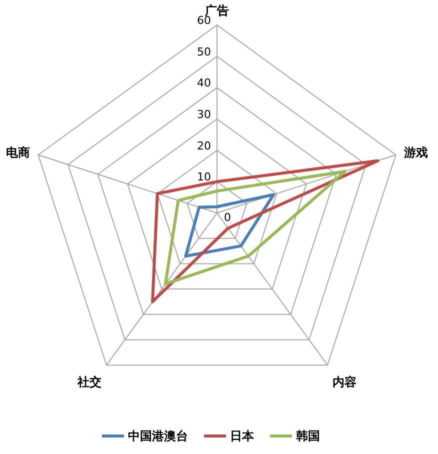  What do you see at coordinates (204, 177) in the screenshot?
I see `y-tick-label: 10` at bounding box center [204, 177].